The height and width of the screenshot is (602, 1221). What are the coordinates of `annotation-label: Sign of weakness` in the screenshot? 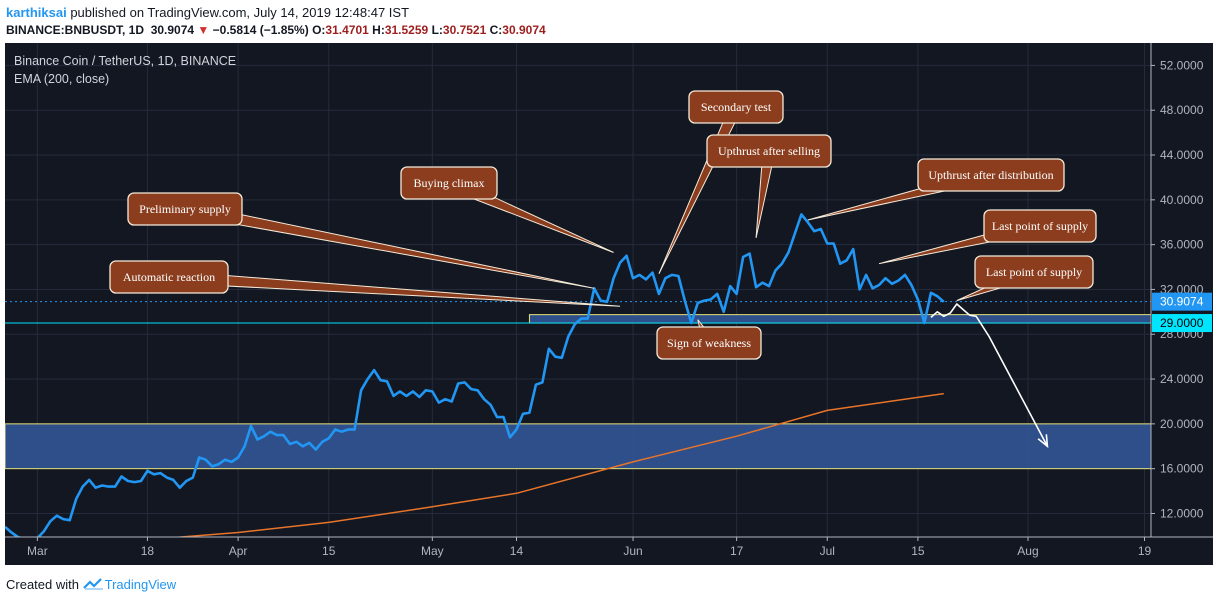 It's located at (709, 343).